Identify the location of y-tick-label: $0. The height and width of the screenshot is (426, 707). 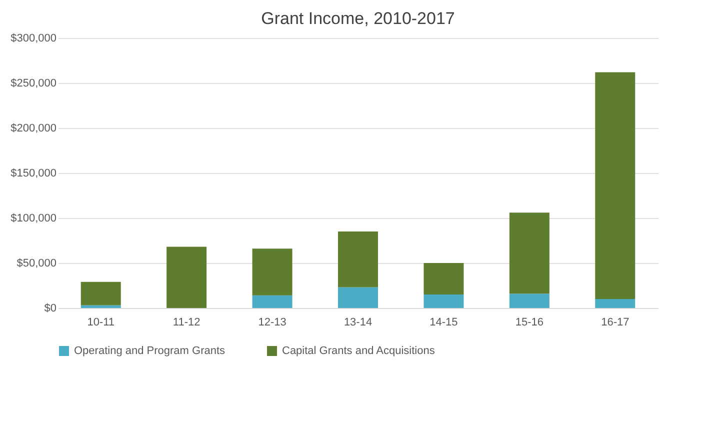
(50, 308).